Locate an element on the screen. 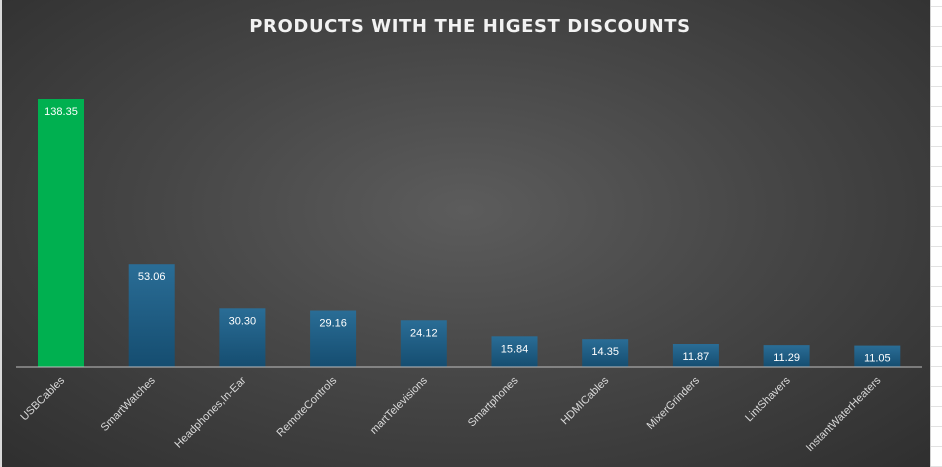 Image resolution: width=942 pixels, height=467 pixels. bar-value-label: 14.35 is located at coordinates (605, 352).